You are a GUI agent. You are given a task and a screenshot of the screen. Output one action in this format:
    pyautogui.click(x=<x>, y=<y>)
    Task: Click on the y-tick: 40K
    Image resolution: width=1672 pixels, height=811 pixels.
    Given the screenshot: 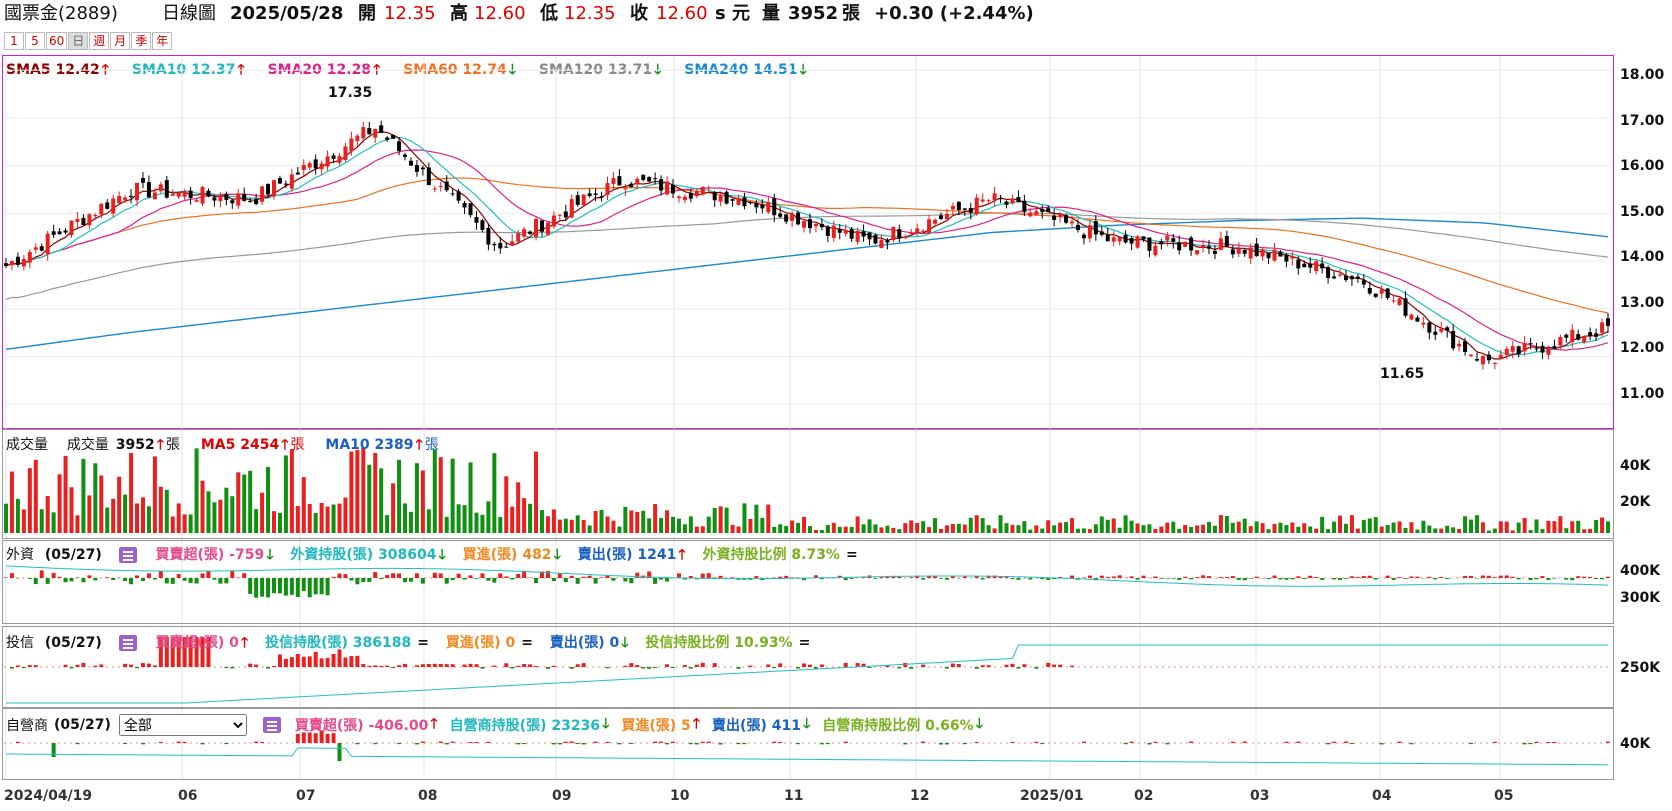 What is the action you would take?
    pyautogui.click(x=1635, y=744)
    